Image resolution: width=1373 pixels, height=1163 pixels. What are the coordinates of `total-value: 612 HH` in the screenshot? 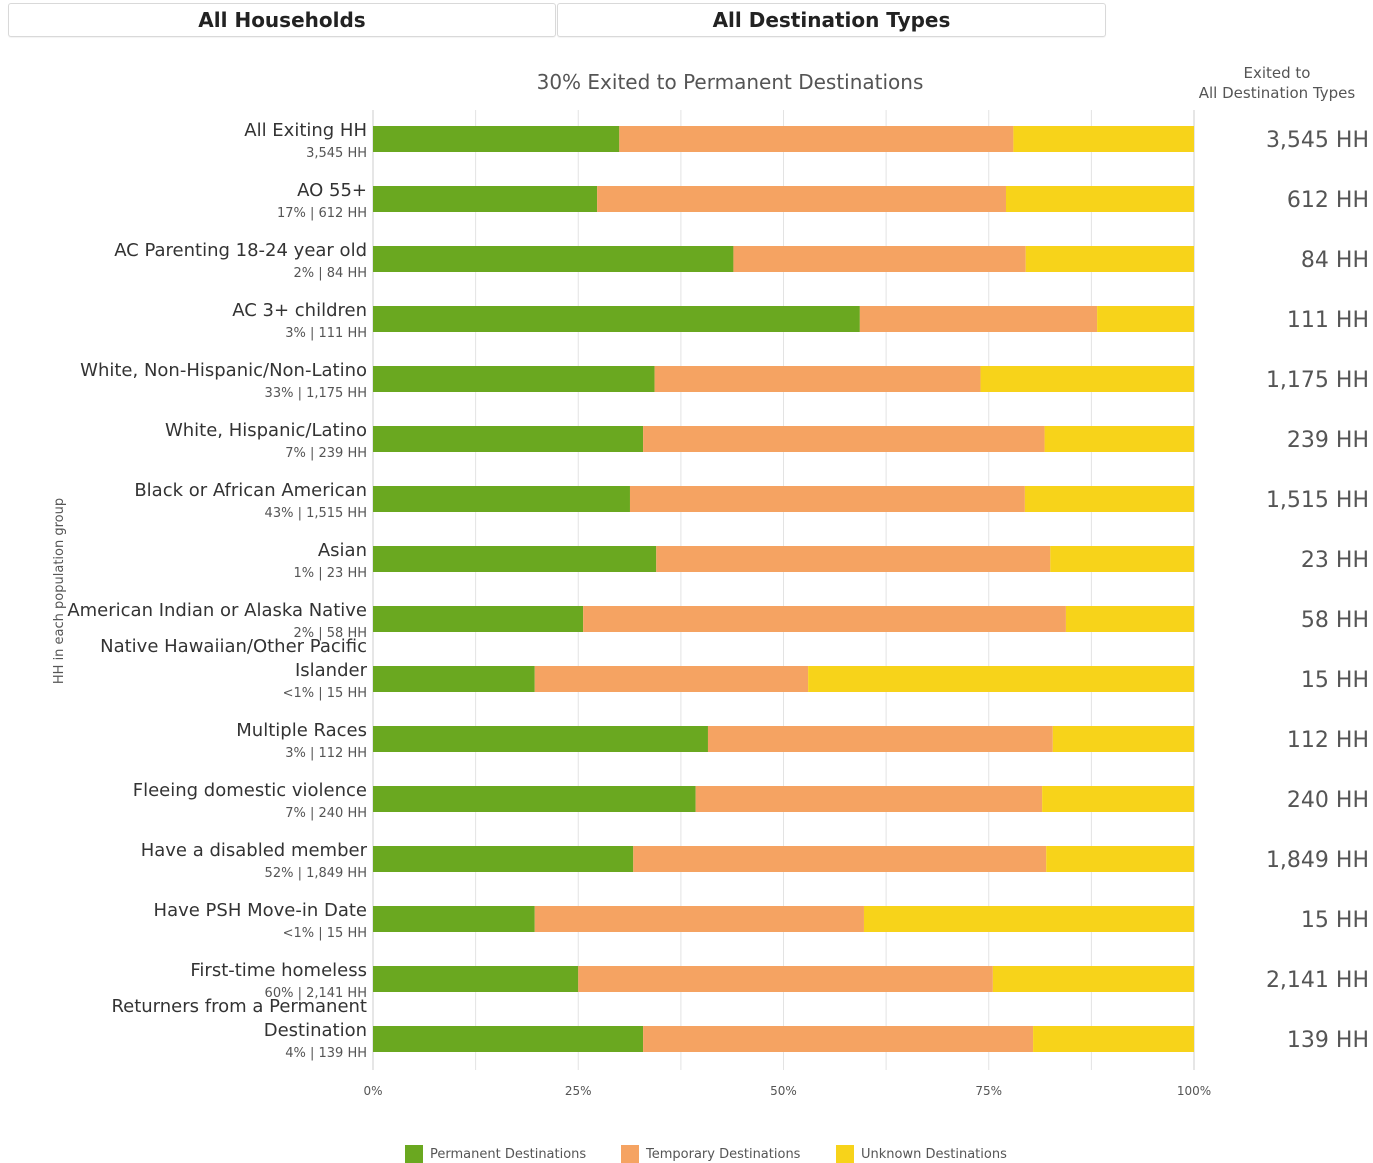 It's located at (1328, 200).